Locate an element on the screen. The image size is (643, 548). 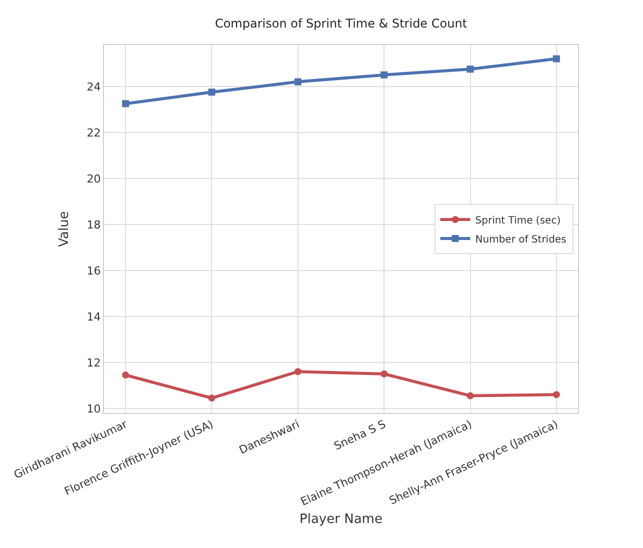
y-tick-label: 14 is located at coordinates (93, 317).